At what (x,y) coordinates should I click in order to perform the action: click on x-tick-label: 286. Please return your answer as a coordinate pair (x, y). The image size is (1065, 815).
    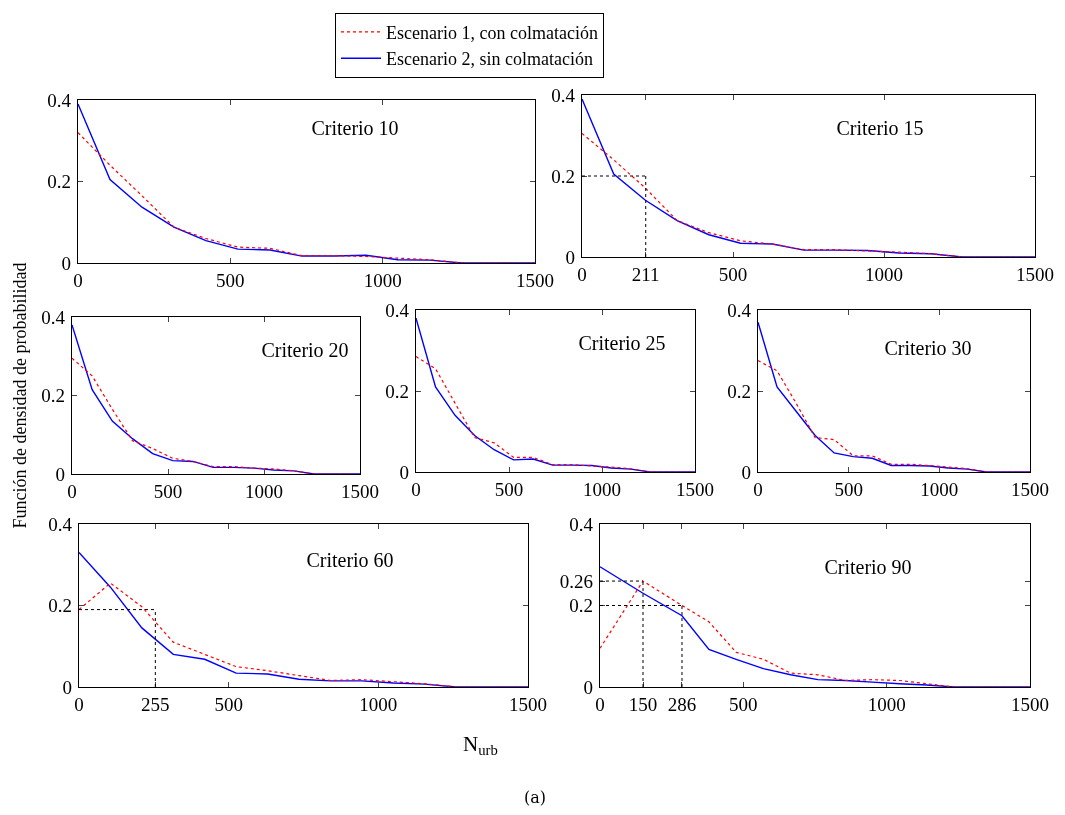
    Looking at the image, I should click on (682, 704).